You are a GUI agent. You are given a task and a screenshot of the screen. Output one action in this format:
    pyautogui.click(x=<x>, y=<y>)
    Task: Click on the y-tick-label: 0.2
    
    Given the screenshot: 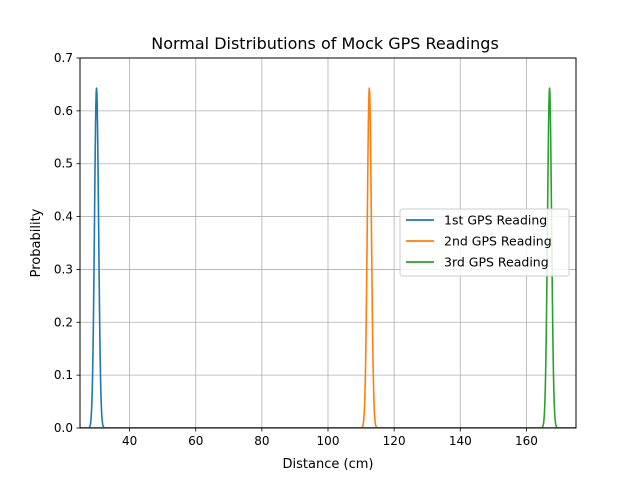 What is the action you would take?
    pyautogui.click(x=63, y=322)
    